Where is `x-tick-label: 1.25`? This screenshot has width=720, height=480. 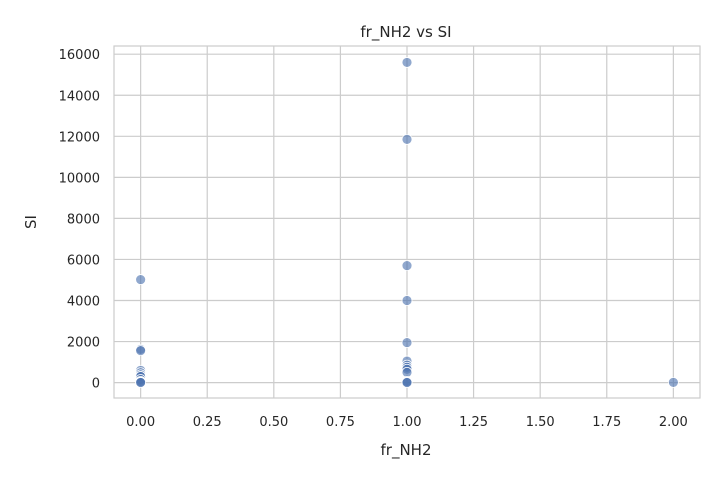 x-tick-label: 1.25 is located at coordinates (473, 422).